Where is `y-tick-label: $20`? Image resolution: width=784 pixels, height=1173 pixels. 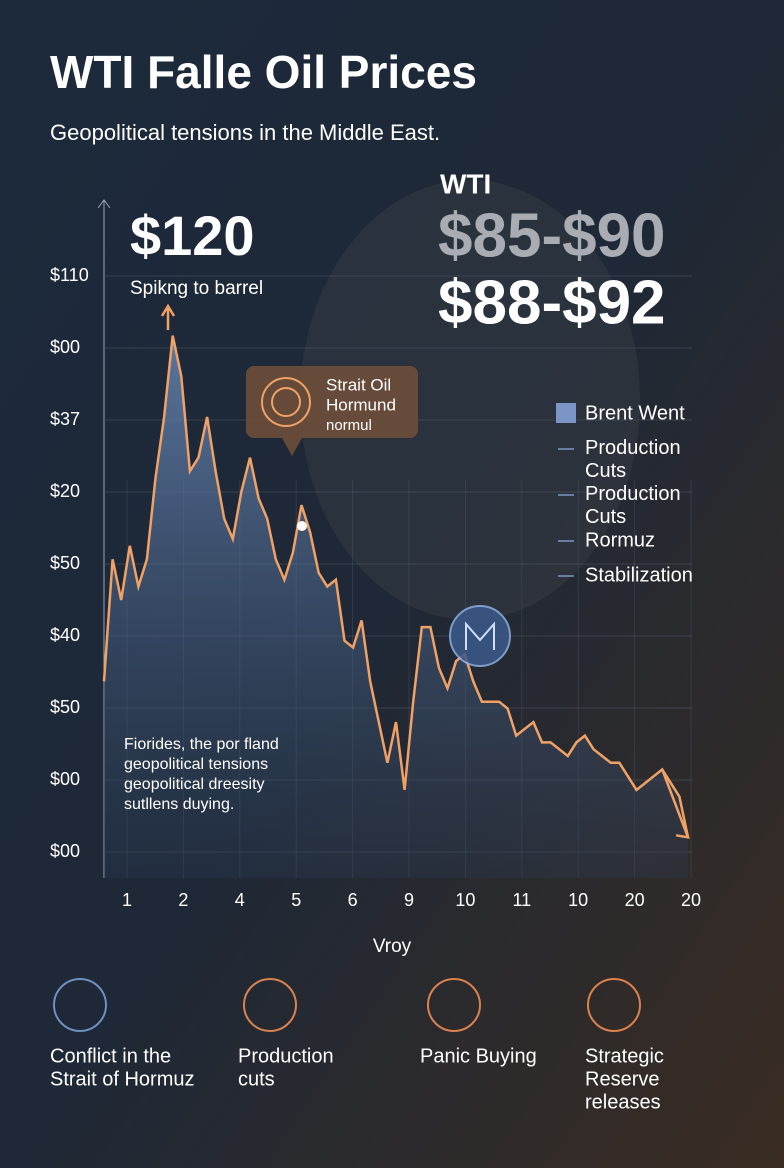 y-tick-label: $20 is located at coordinates (65, 491).